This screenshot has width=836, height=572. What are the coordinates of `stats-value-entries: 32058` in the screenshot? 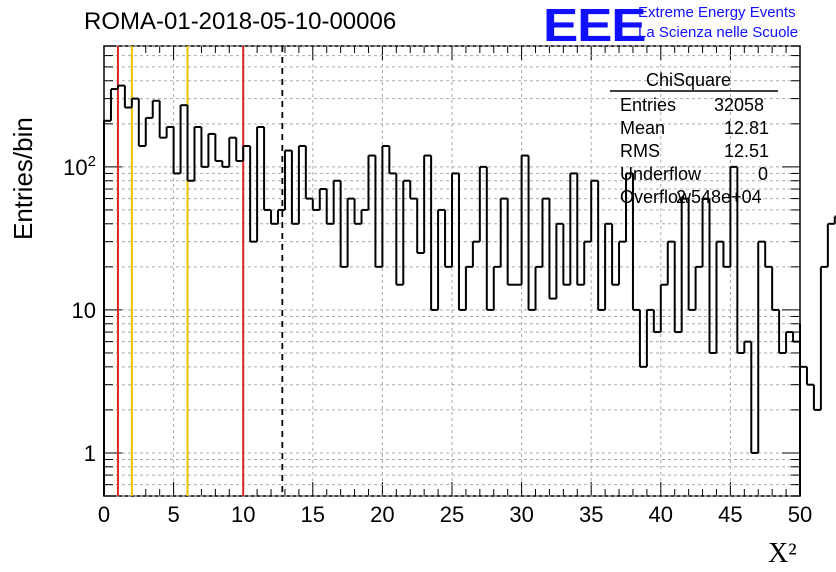 It's located at (739, 105).